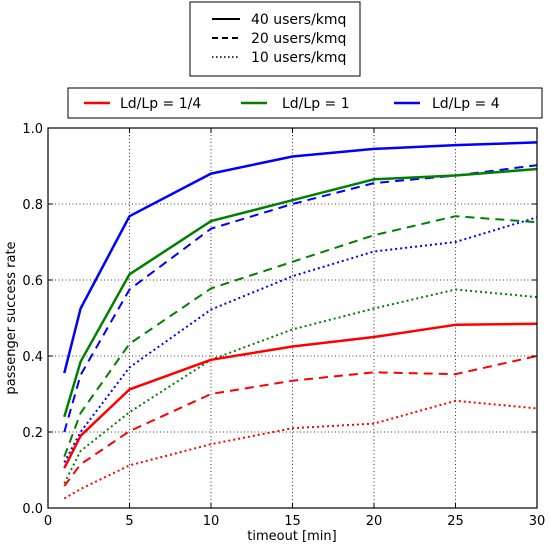  What do you see at coordinates (160, 104) in the screenshot?
I see `legend-ratio-label: Ld/Lp = 1/4` at bounding box center [160, 104].